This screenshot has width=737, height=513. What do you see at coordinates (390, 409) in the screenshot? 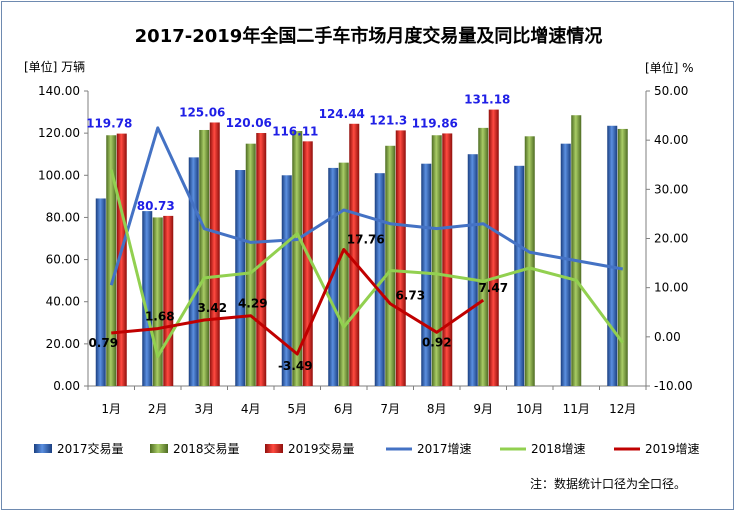
I see `x-tick-label: 7月` at bounding box center [390, 409].